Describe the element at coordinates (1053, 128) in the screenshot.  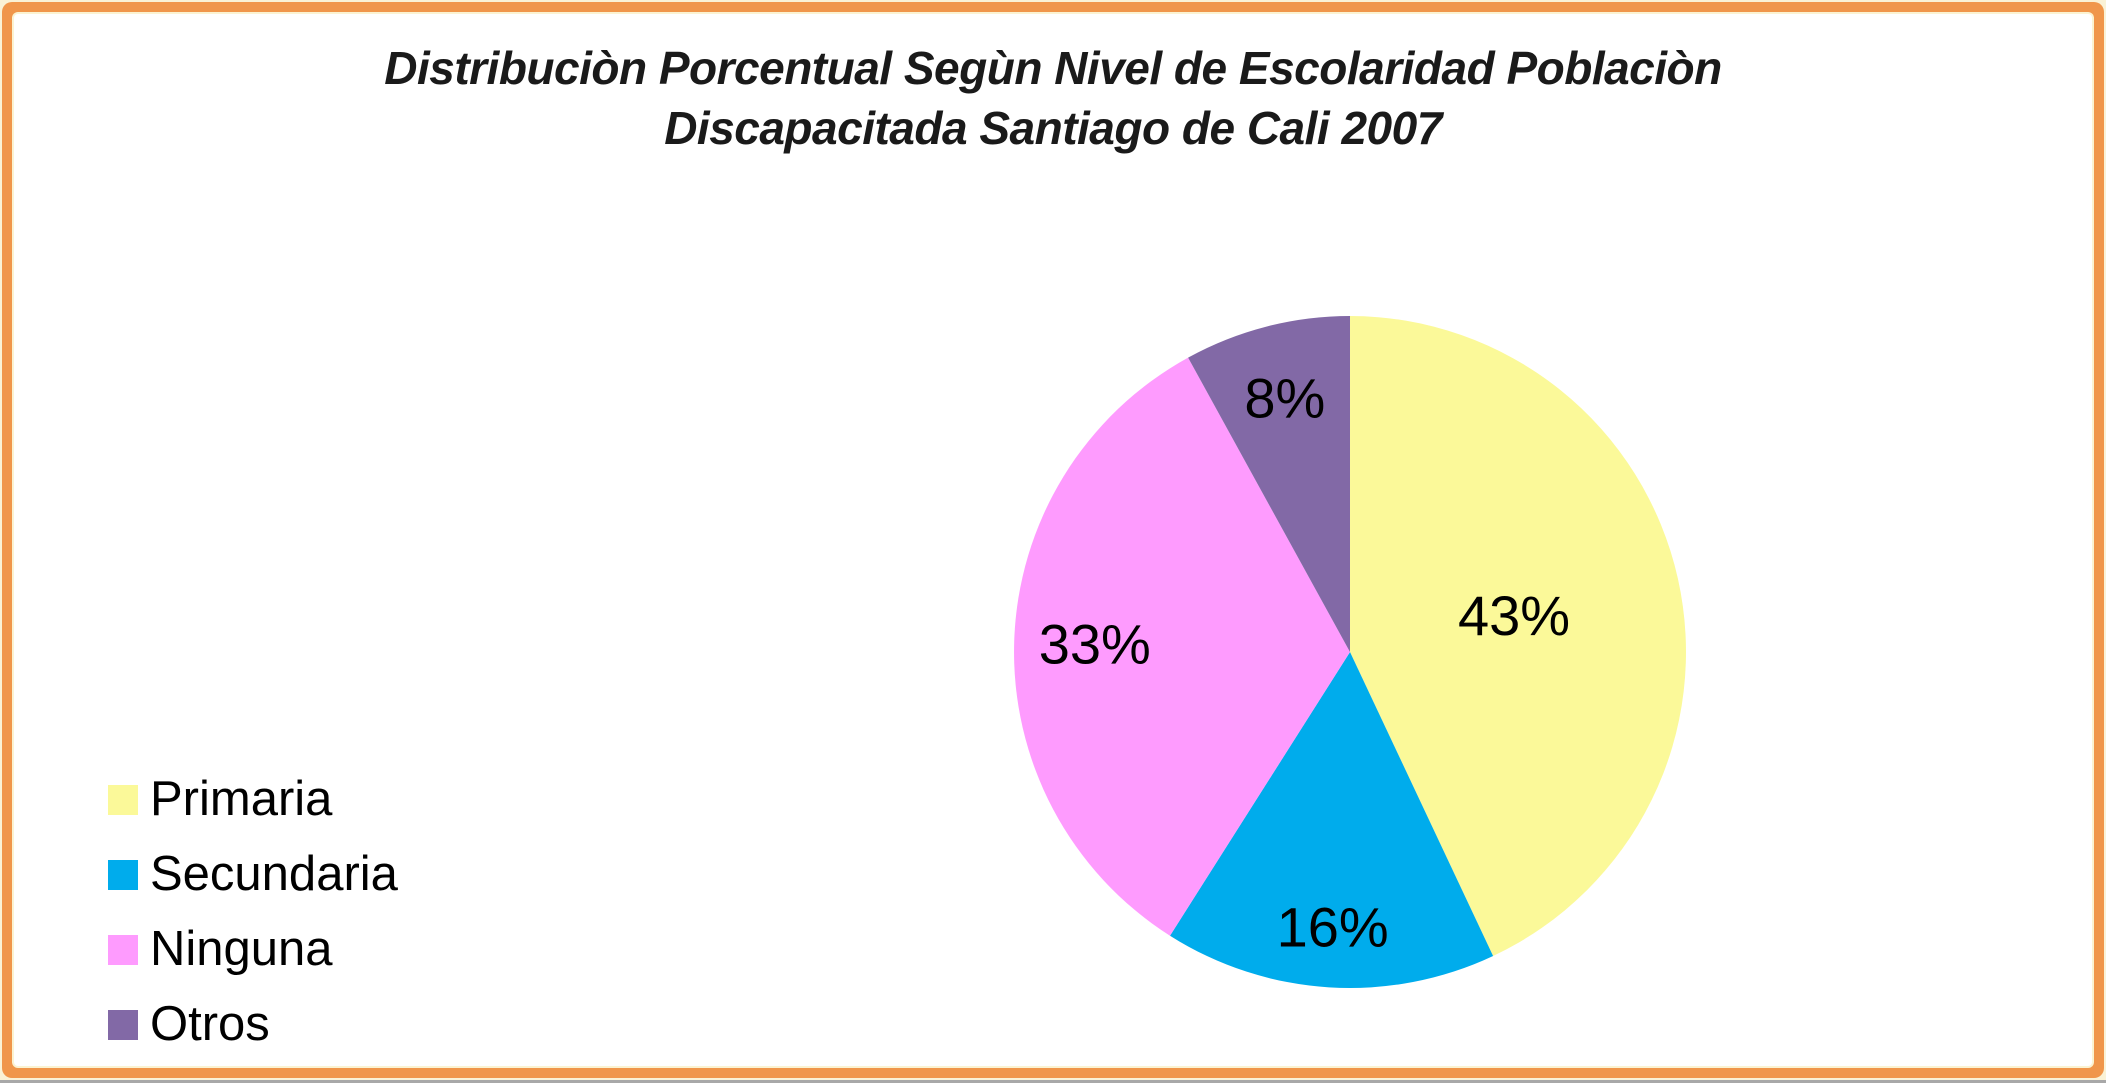
I see `chart-title-line-2: Discapacitada Santiago de Cali 2007` at that location.